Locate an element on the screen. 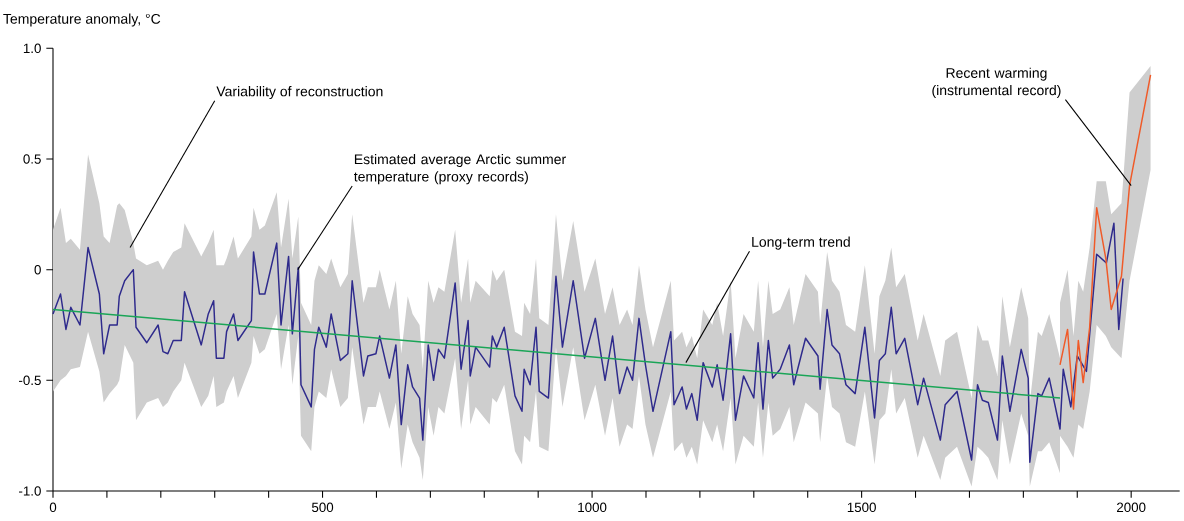 This screenshot has height=521, width=1184. y-axis-title: Temperature anomaly, °C is located at coordinates (82, 20).